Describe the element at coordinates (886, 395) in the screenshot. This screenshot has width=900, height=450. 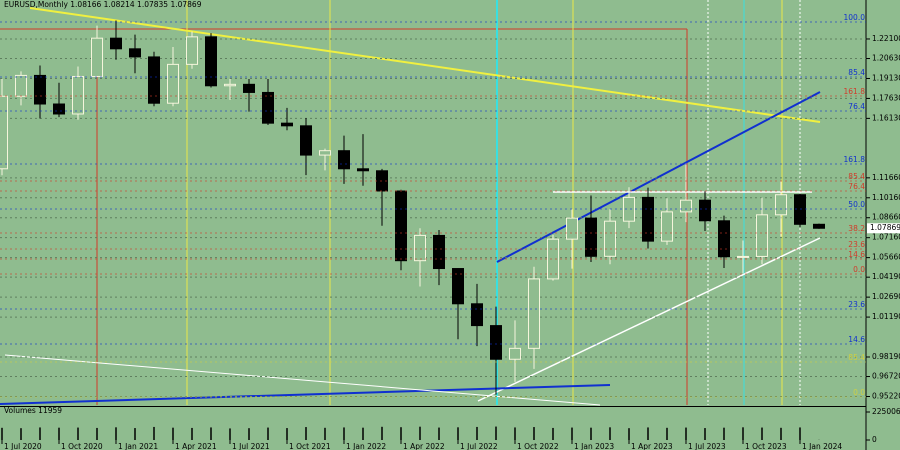
I see `y-tick-label: 0.95220` at that location.